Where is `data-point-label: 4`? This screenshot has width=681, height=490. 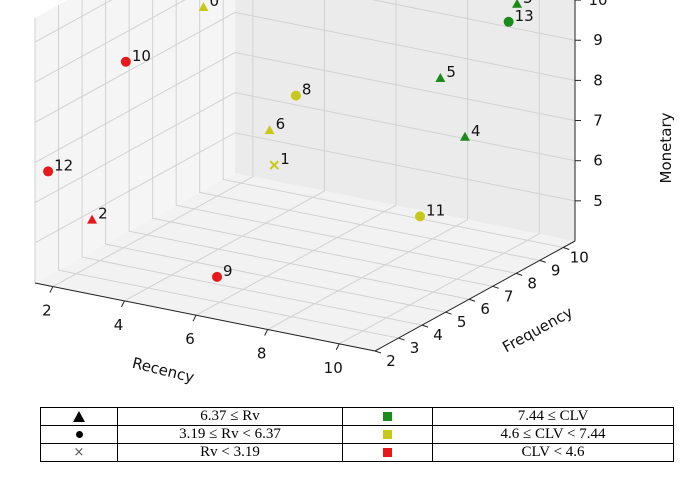 data-point-label: 4 is located at coordinates (476, 131).